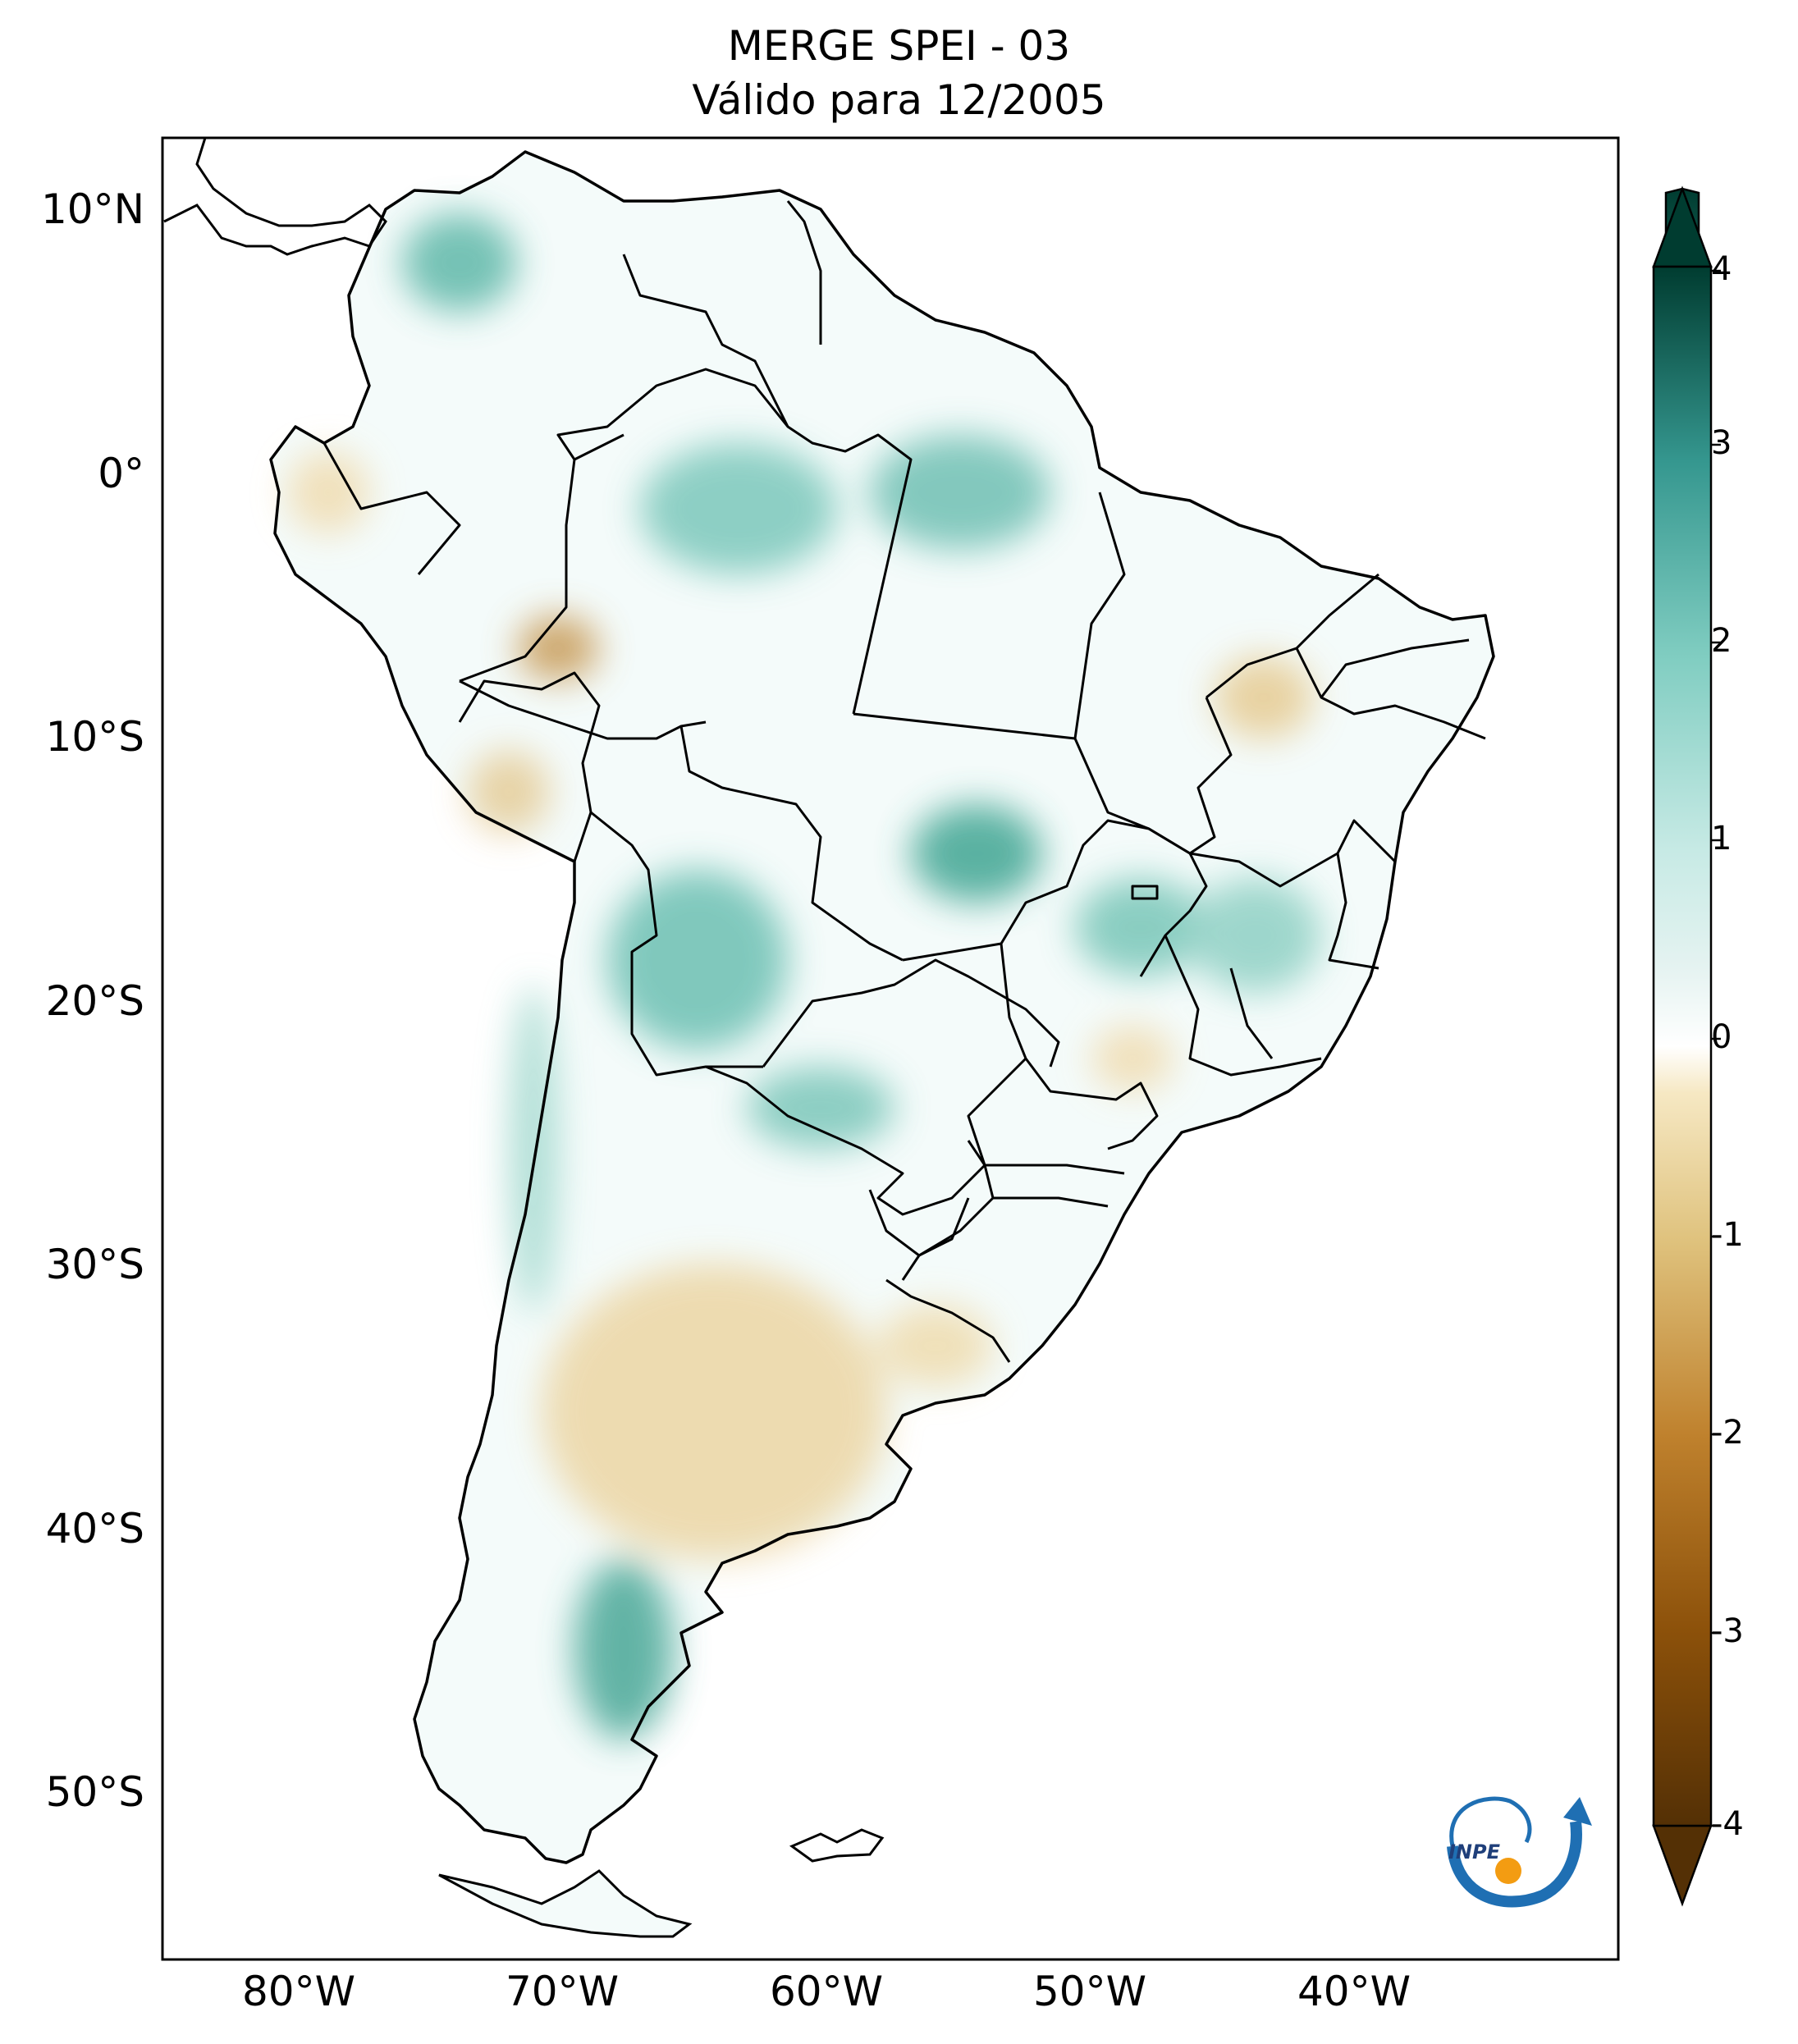 This screenshot has height=2044, width=1798. I want to click on dry-anomaly-peru-south, so click(509, 792).